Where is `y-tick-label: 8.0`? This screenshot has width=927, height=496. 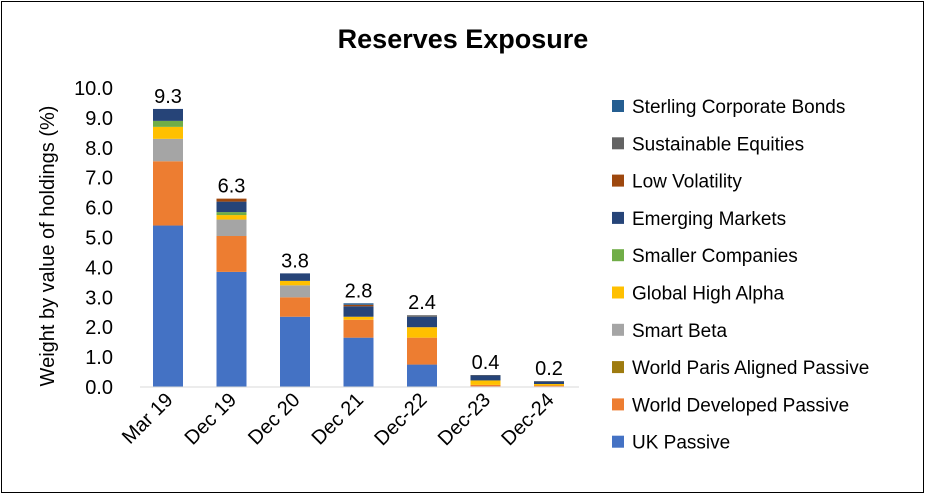 y-tick-label: 8.0 is located at coordinates (99, 149).